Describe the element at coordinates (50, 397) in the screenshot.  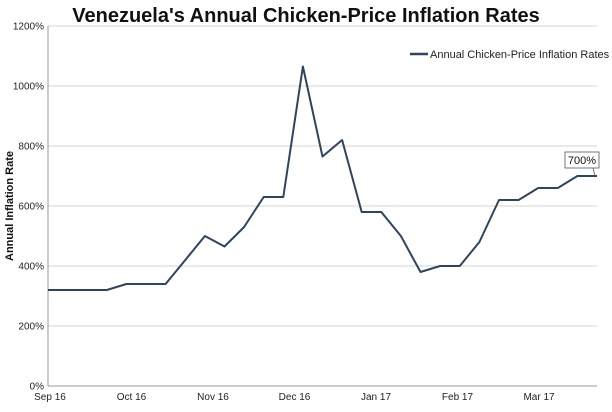
I see `x-tick-label: Sep 16` at that location.